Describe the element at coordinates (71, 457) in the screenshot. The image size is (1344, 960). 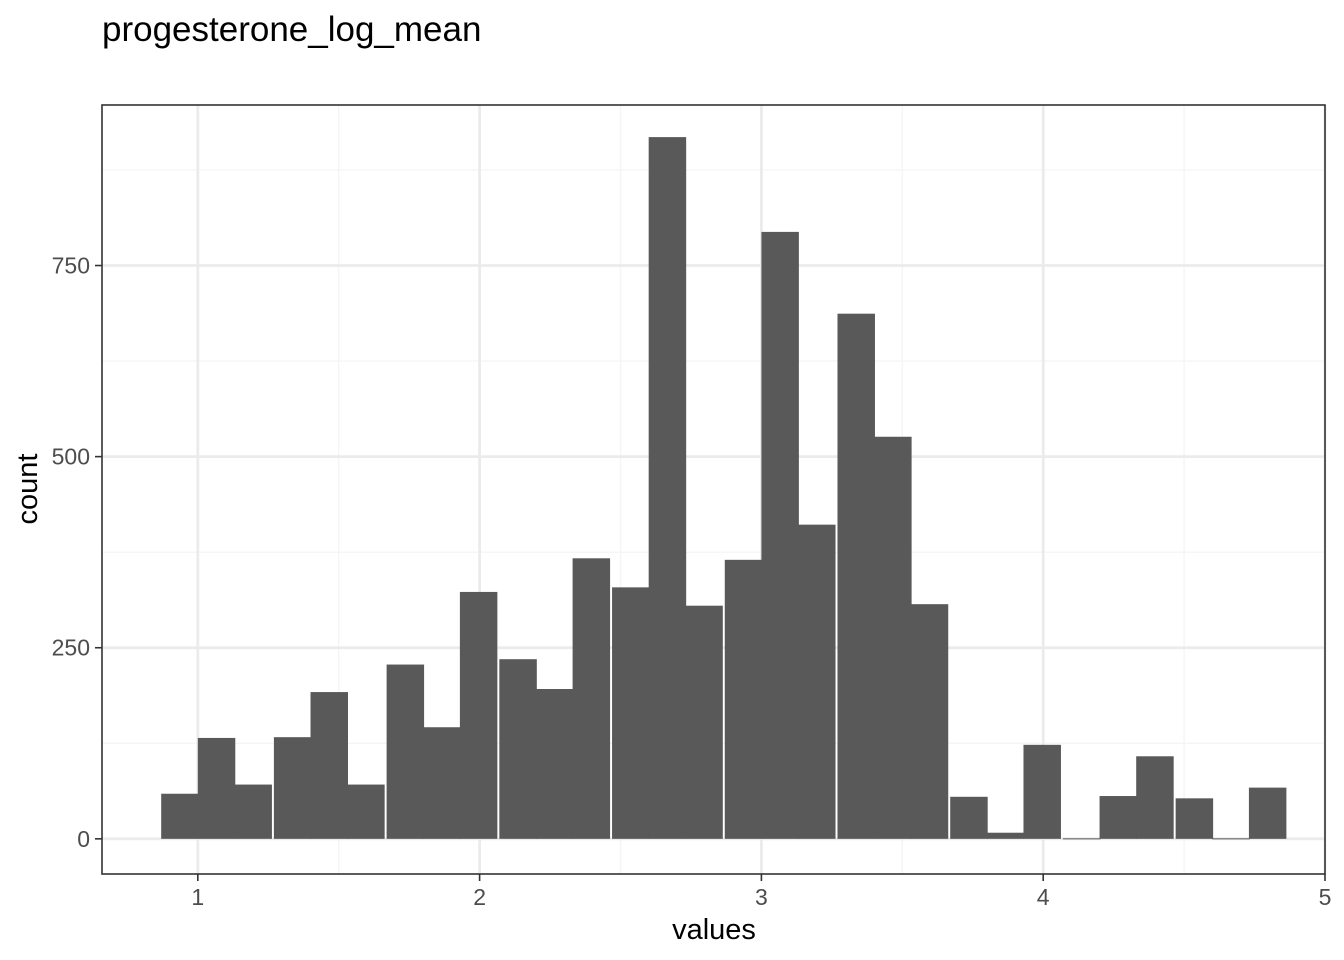
I see `y-tick-label: 500` at that location.